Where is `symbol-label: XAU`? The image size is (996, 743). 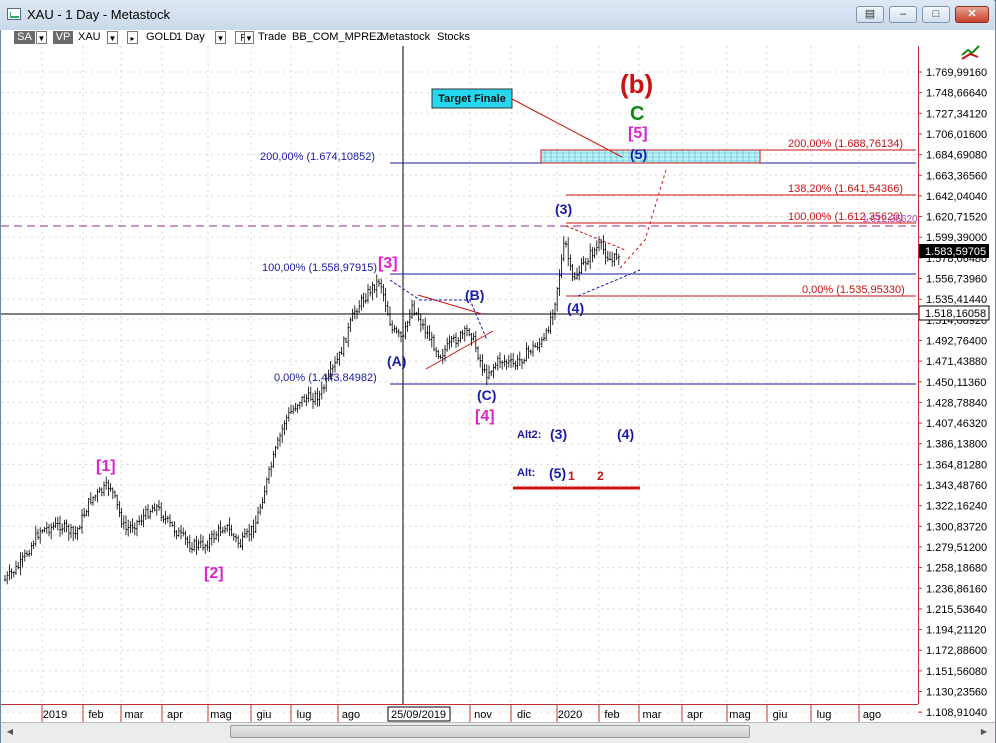 symbol-label: XAU is located at coordinates (89, 37).